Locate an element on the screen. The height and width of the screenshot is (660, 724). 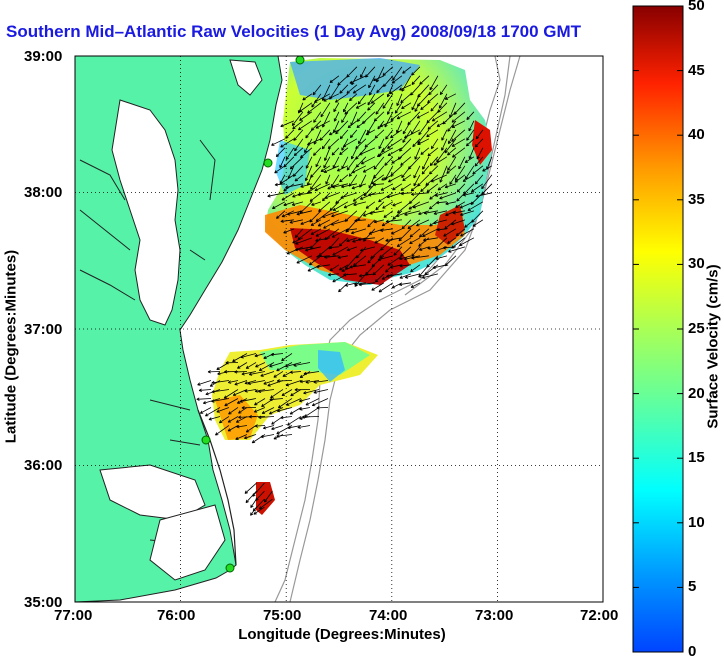
y-axis-label: Latitude (Degrees:Minutes) is located at coordinates (11, 346).